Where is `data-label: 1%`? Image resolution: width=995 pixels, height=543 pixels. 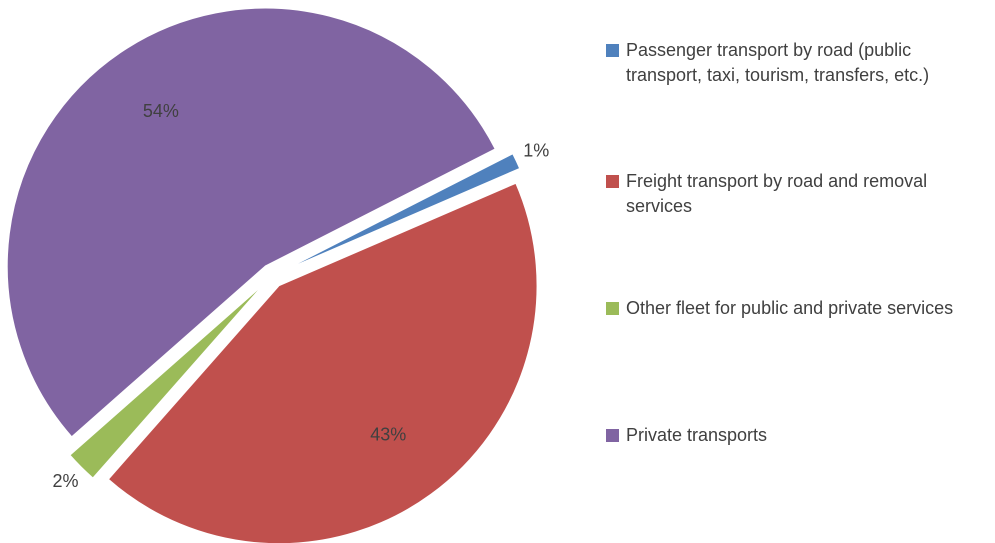
data-label: 1% is located at coordinates (536, 150).